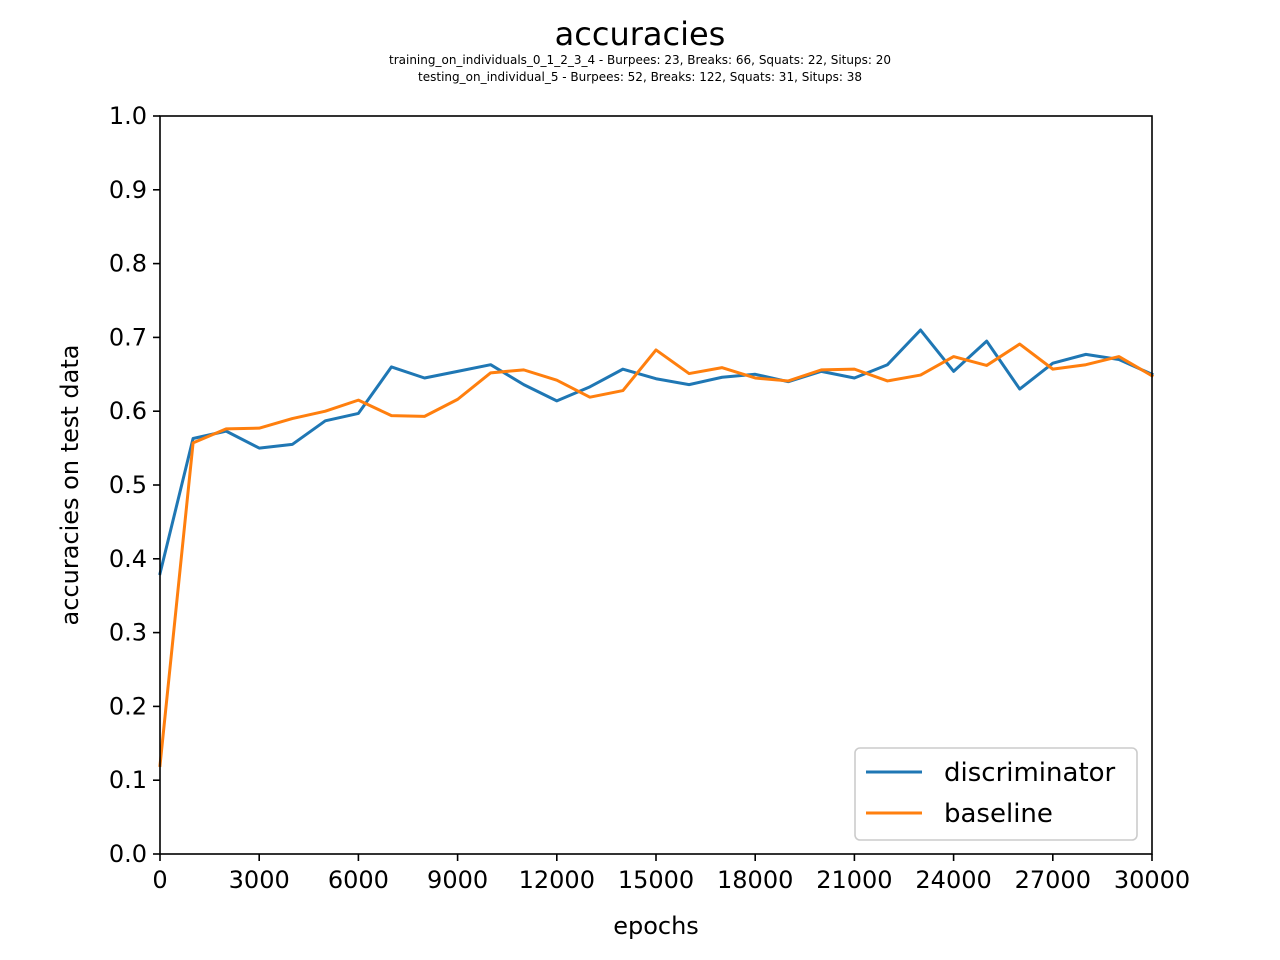  What do you see at coordinates (128, 264) in the screenshot?
I see `y-tick-label: 0.8` at bounding box center [128, 264].